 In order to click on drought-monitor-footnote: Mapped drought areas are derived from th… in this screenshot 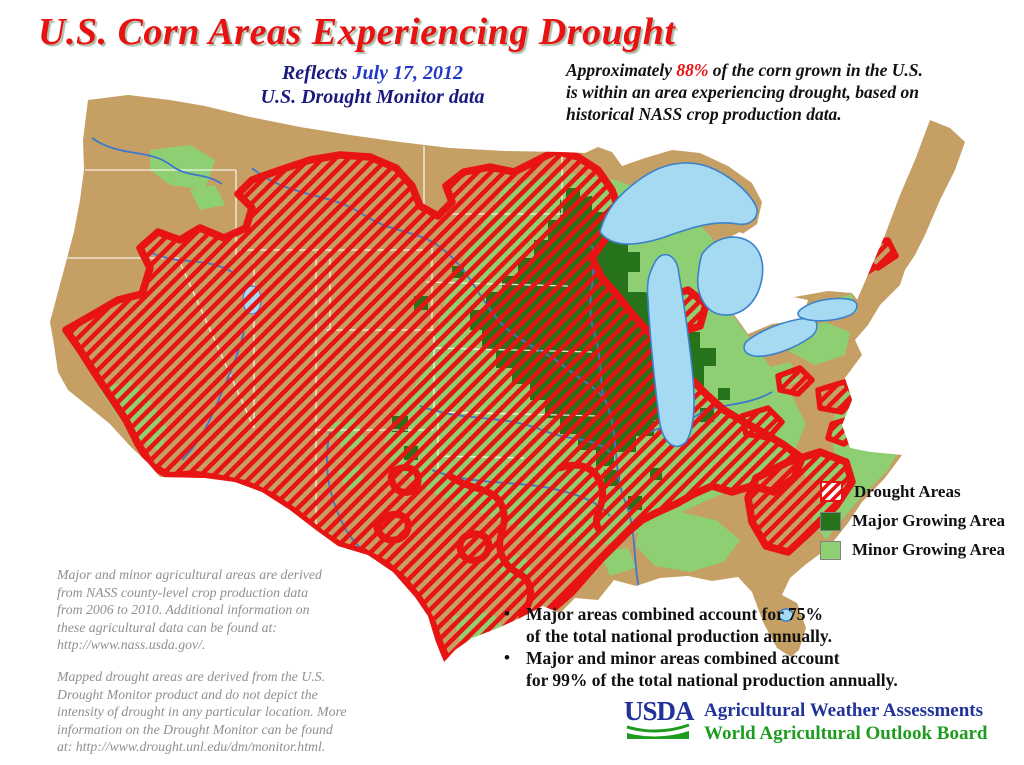, I will do `click(202, 712)`.